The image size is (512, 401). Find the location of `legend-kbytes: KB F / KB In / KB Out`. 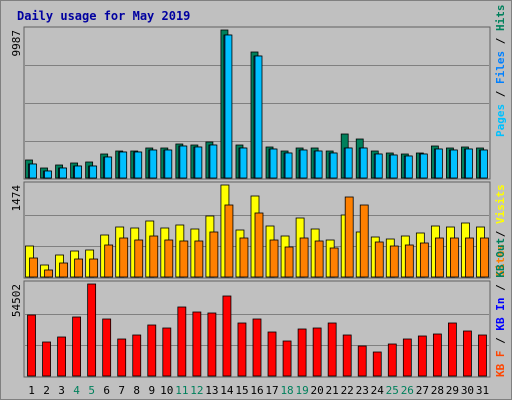

legend-kbytes: KB F / KB In / KB Out is located at coordinates (500, 307).